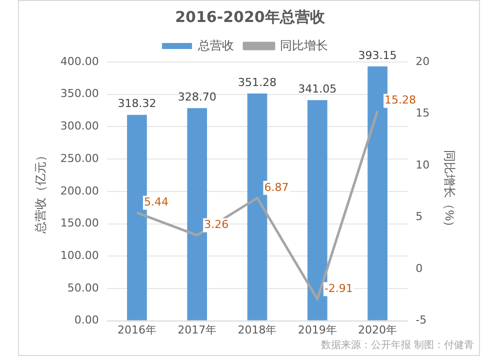  Describe the element at coordinates (86, 320) in the screenshot. I see `y-tick-label: 0.00` at that location.